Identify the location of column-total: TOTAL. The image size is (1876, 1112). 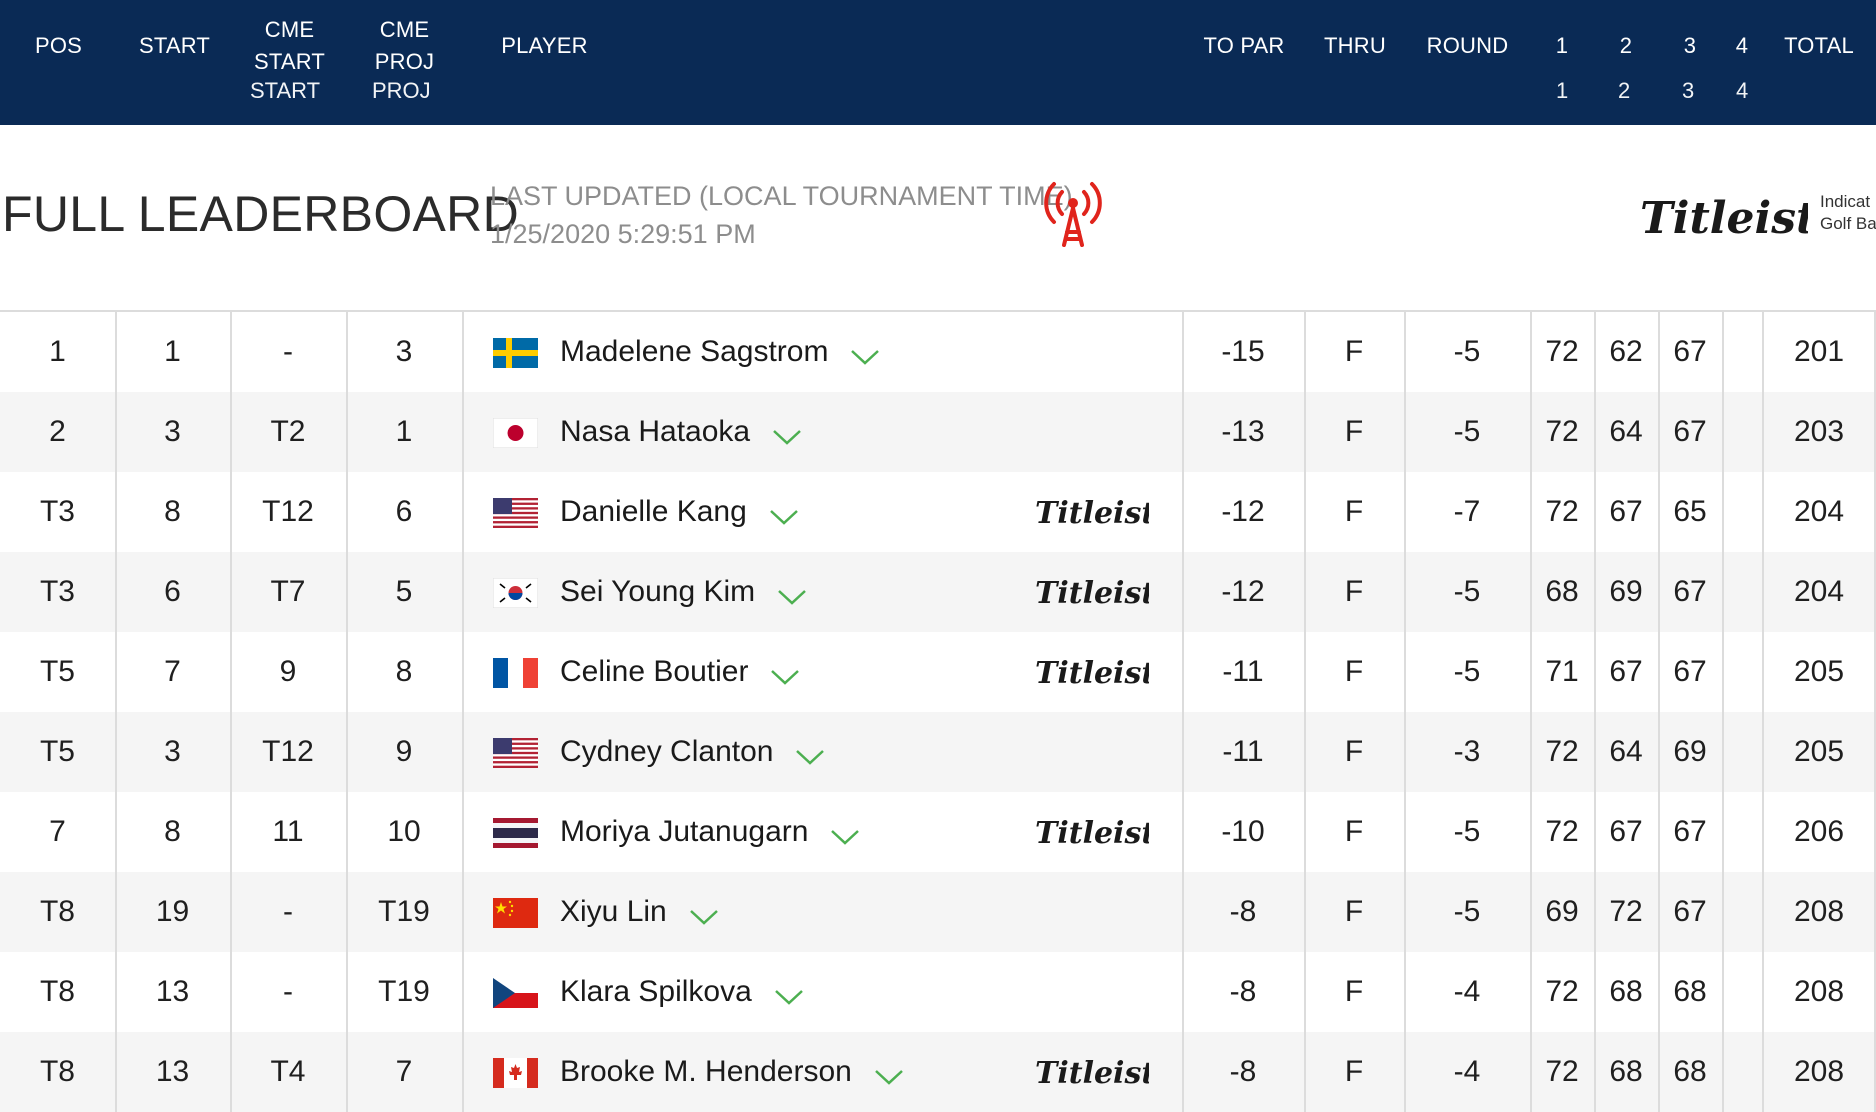
(1819, 45).